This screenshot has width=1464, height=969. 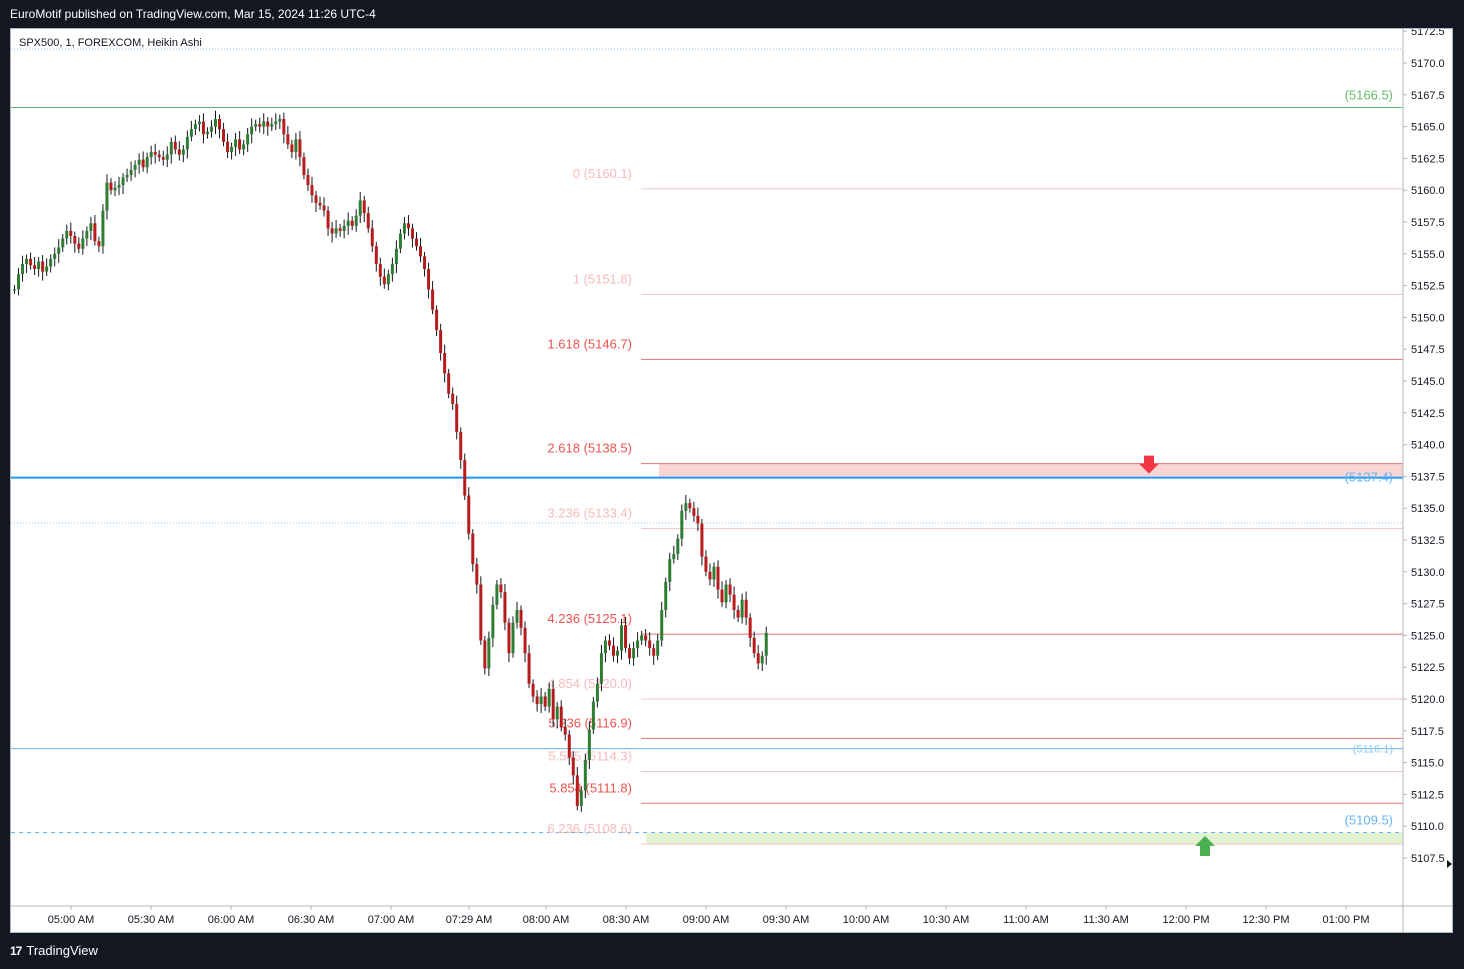 What do you see at coordinates (589, 513) in the screenshot?
I see `fib-label-4: 3.236 (5133.4)` at bounding box center [589, 513].